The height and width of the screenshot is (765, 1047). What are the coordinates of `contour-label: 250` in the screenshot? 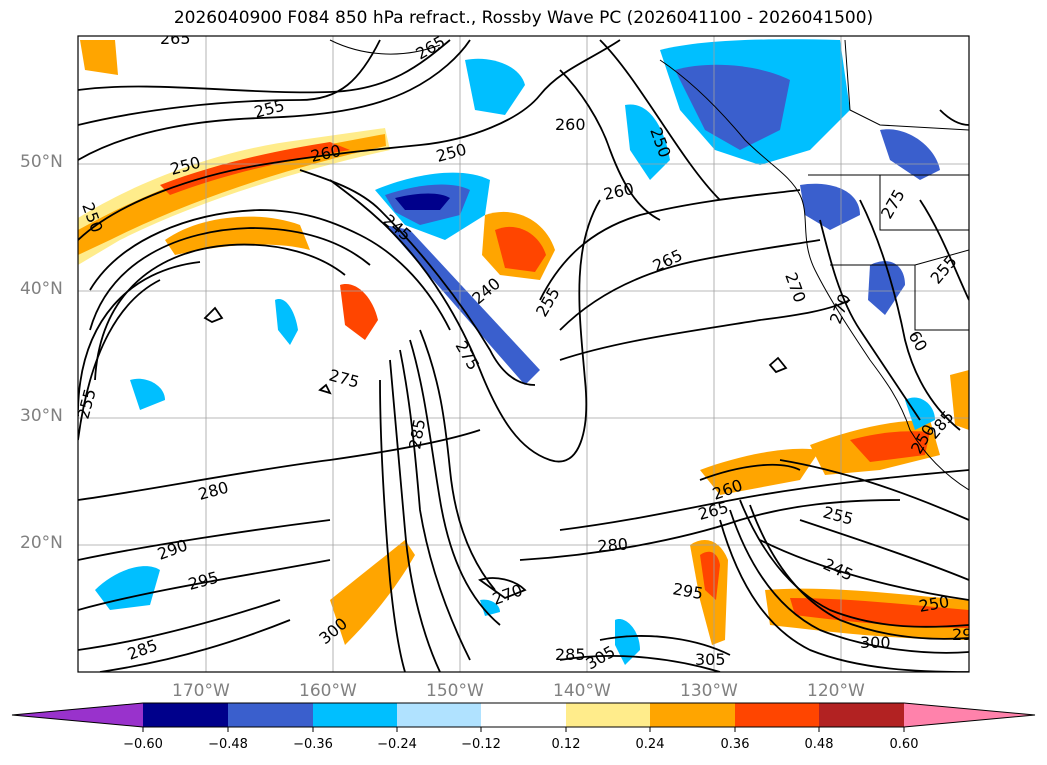 It's located at (451, 153).